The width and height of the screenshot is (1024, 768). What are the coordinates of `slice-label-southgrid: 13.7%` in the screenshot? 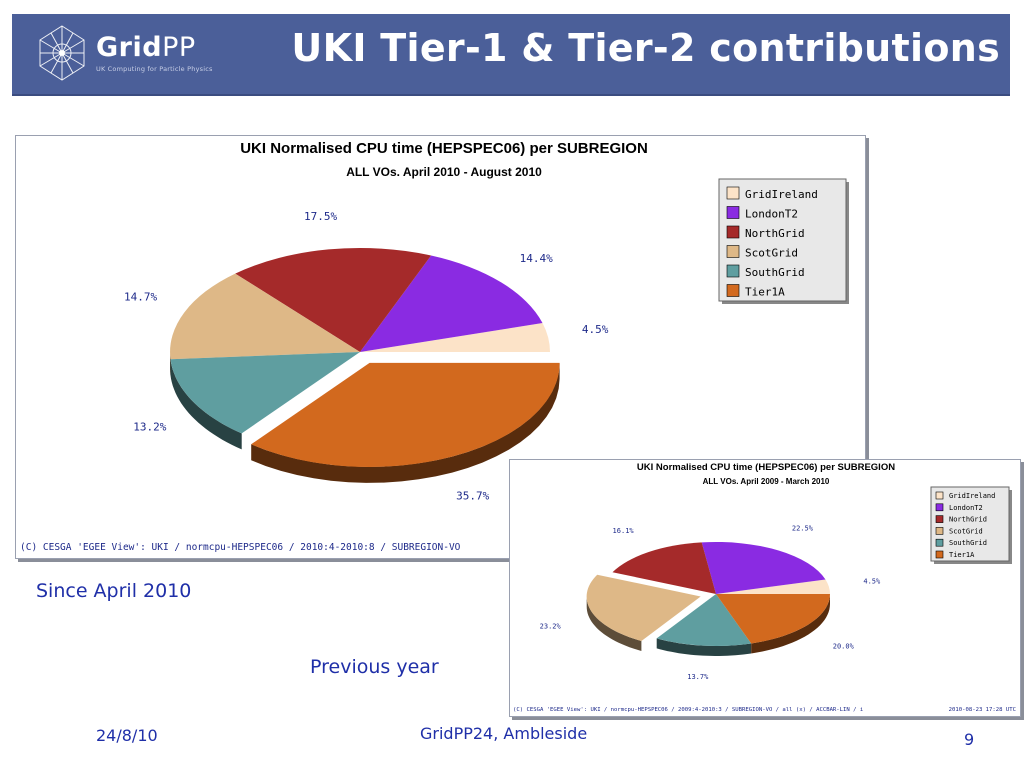 It's located at (698, 677).